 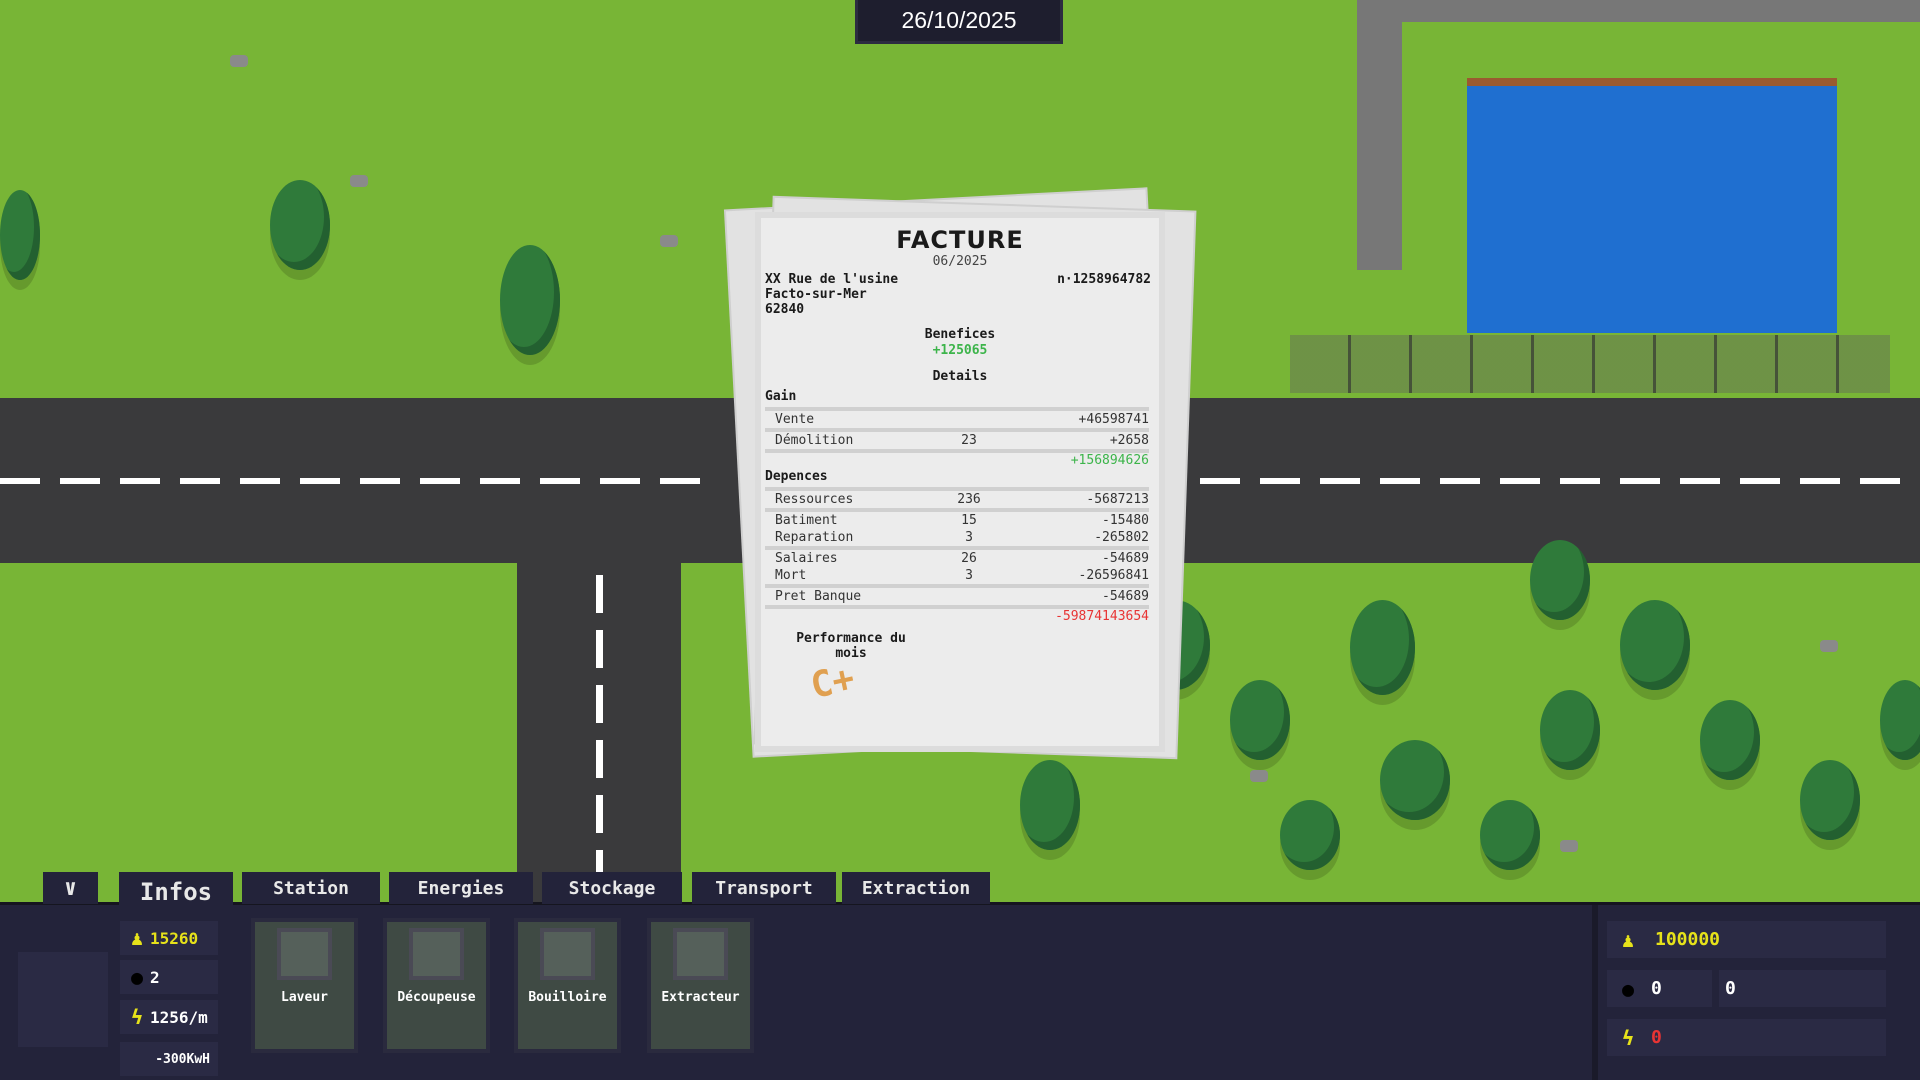 What do you see at coordinates (63, 999) in the screenshot?
I see `preview-box` at bounding box center [63, 999].